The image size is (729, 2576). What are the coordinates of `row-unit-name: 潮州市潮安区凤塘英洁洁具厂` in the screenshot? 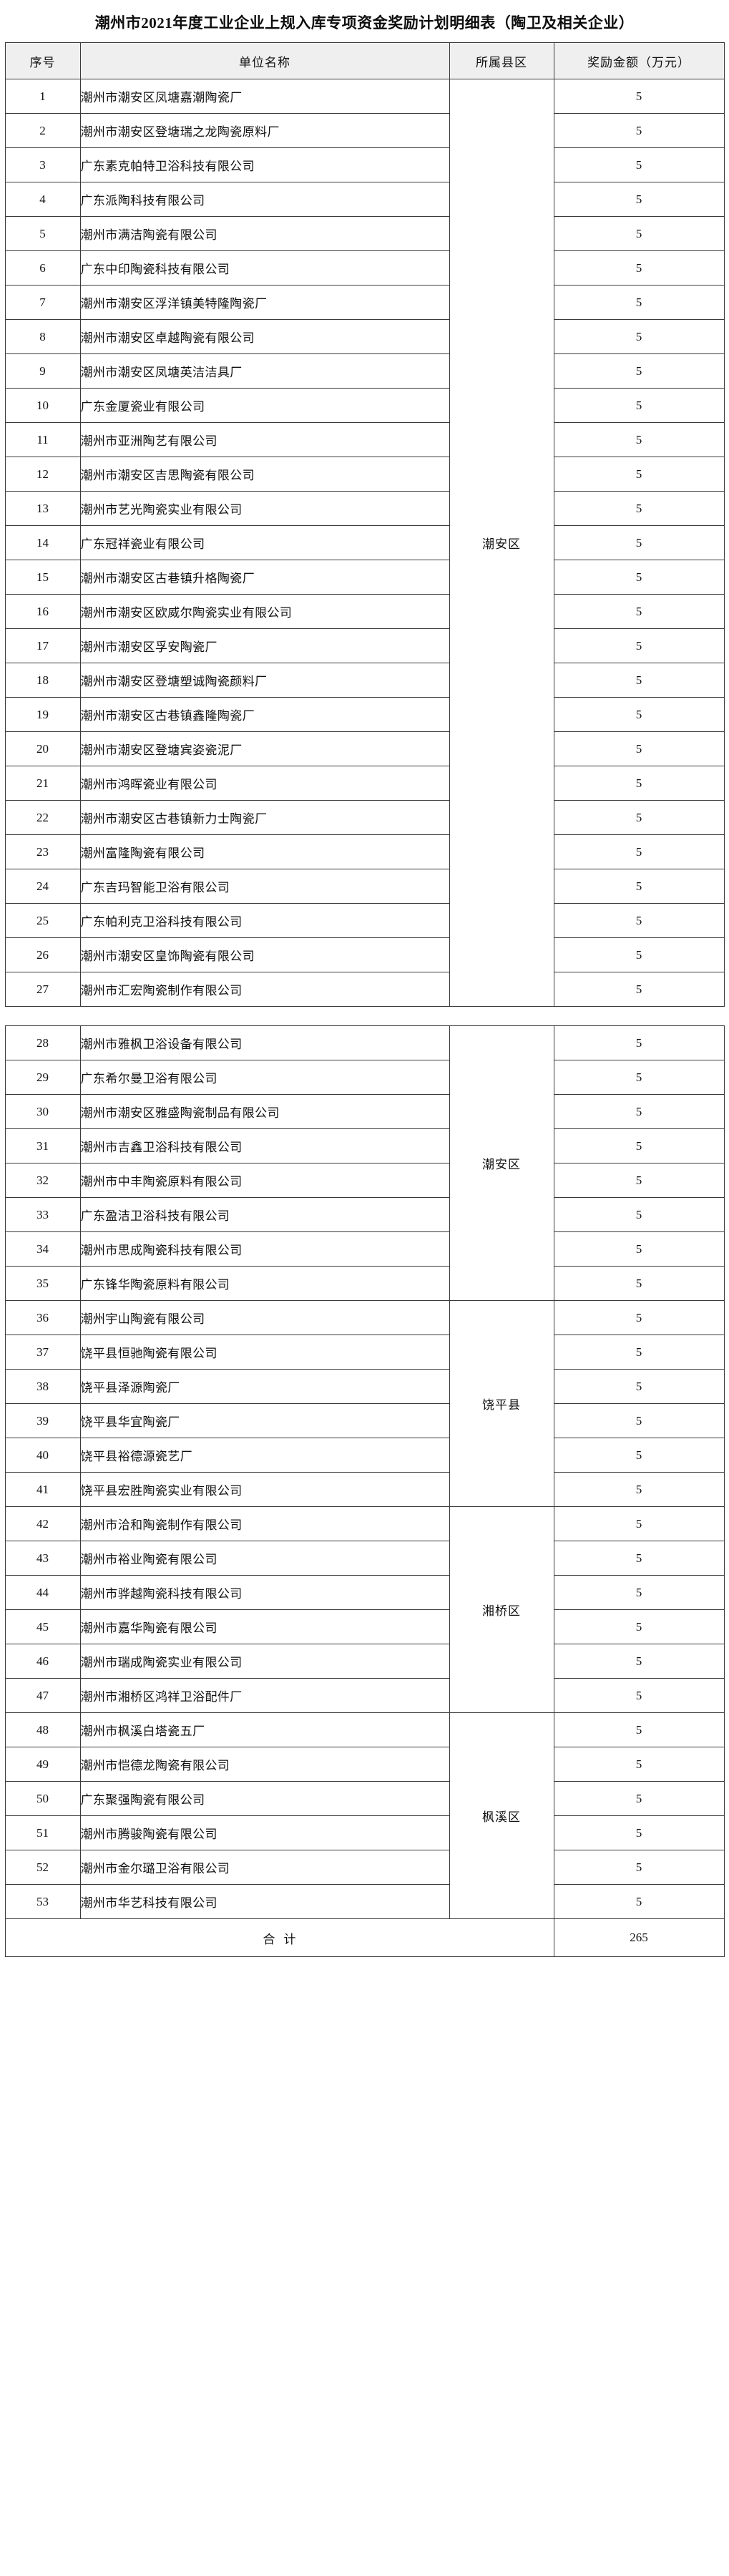 It's located at (264, 371).